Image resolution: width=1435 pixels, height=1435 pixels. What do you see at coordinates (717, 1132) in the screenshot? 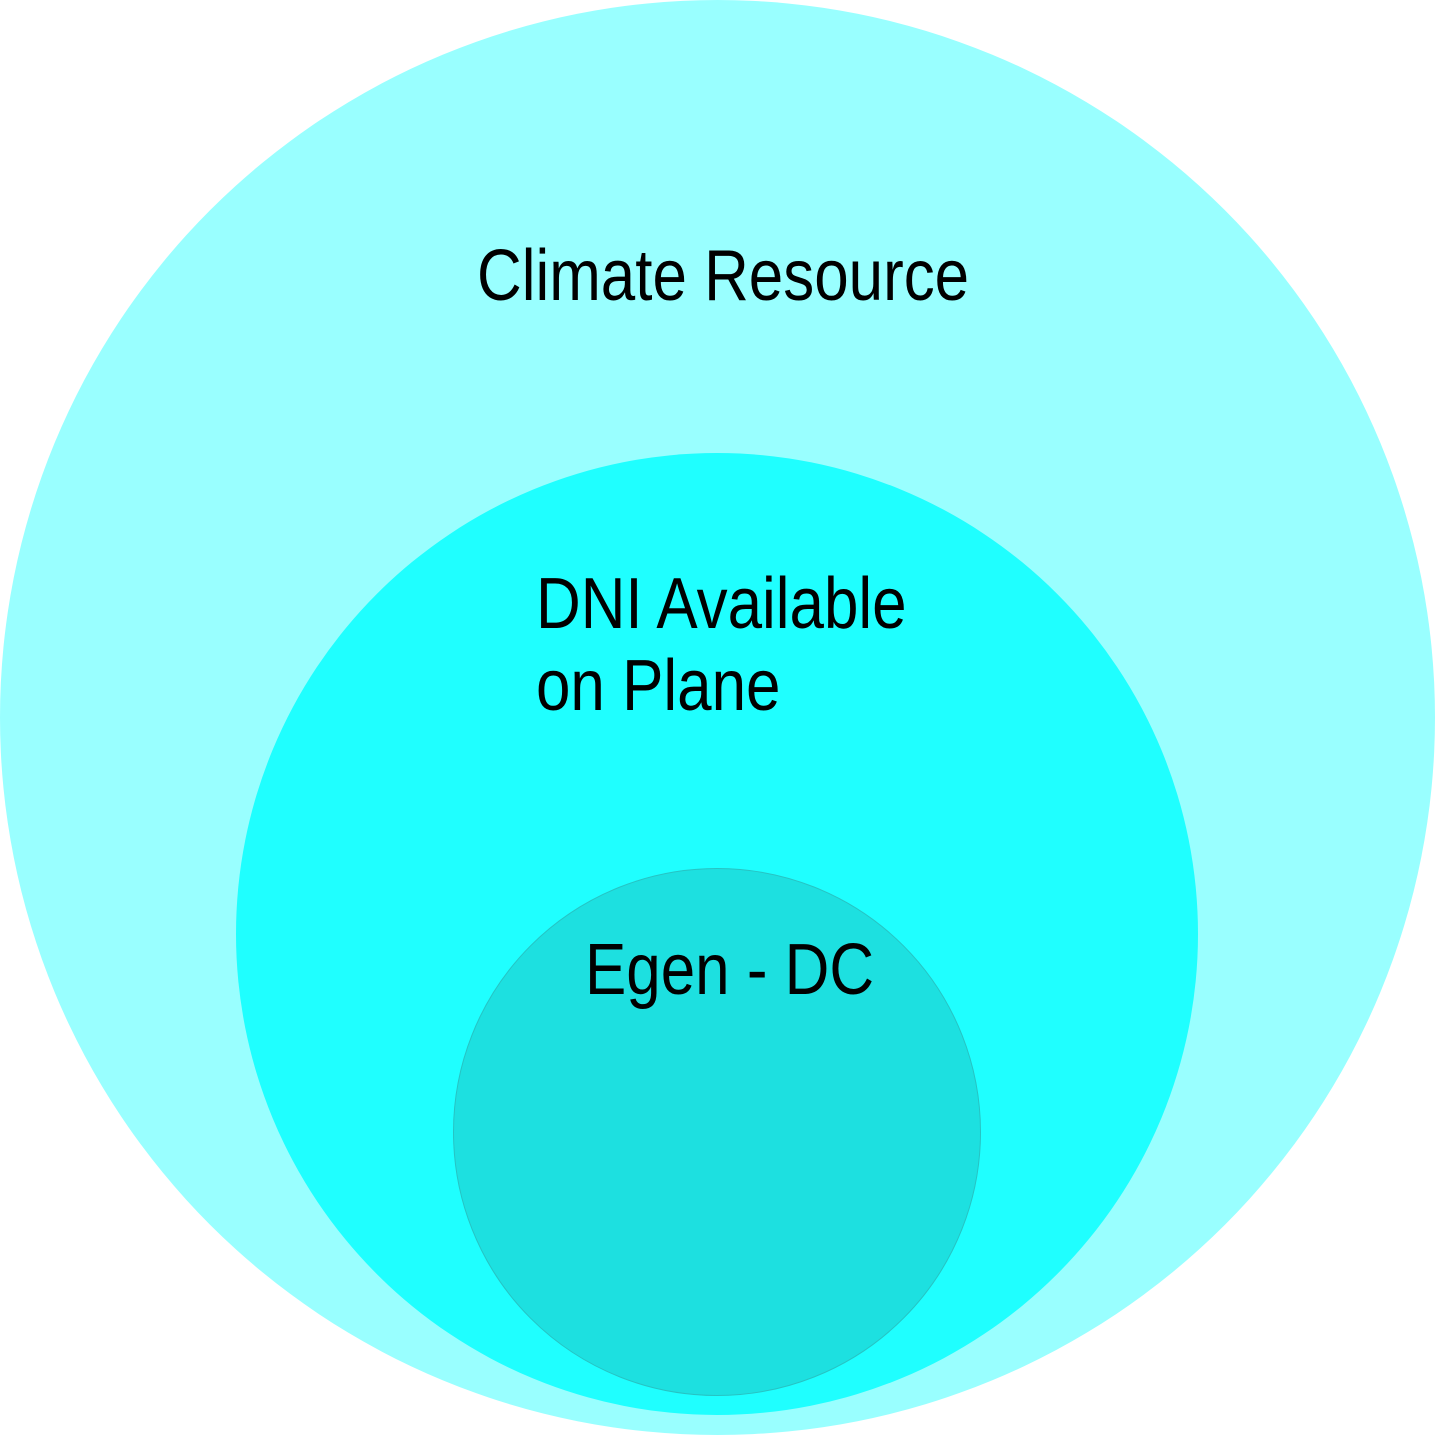
I see `egen-dc-circle` at bounding box center [717, 1132].